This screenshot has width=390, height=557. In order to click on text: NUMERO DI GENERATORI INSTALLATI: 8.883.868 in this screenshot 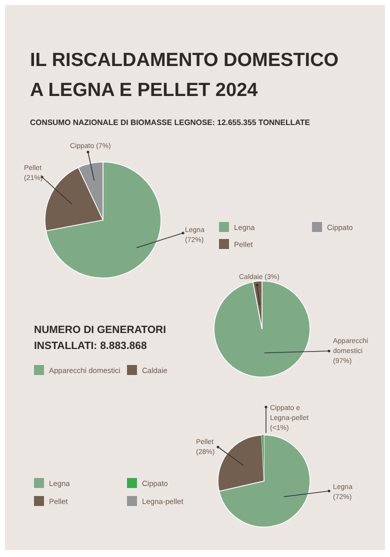, I will do `click(100, 338)`.